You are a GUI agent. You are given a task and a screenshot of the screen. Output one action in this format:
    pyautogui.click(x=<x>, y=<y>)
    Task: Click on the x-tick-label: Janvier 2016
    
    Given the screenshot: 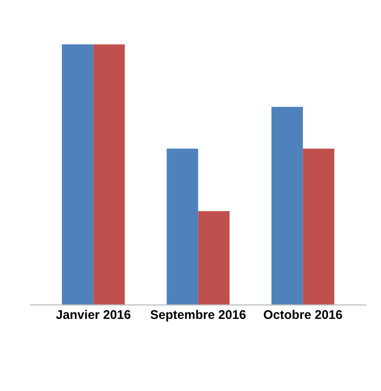 What is the action you would take?
    pyautogui.click(x=93, y=315)
    